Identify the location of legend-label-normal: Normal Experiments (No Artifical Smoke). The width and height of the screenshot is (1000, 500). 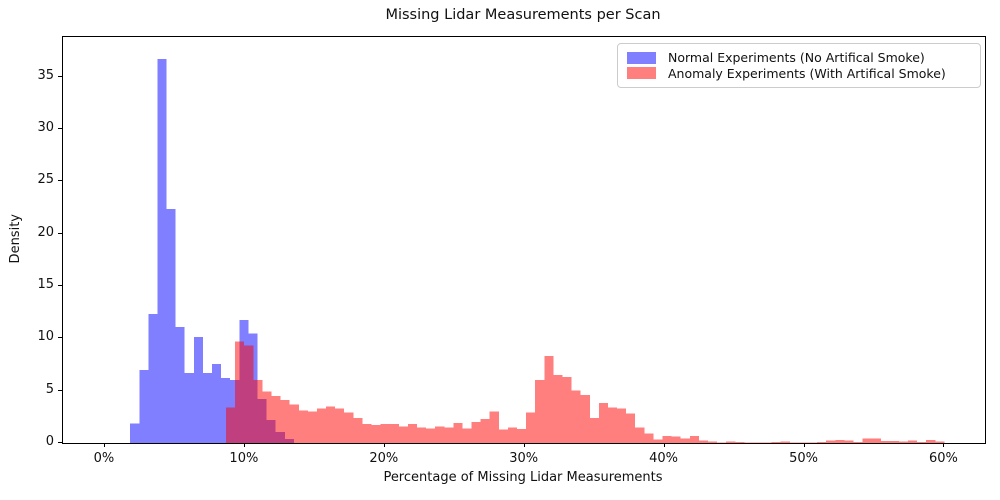
(796, 58).